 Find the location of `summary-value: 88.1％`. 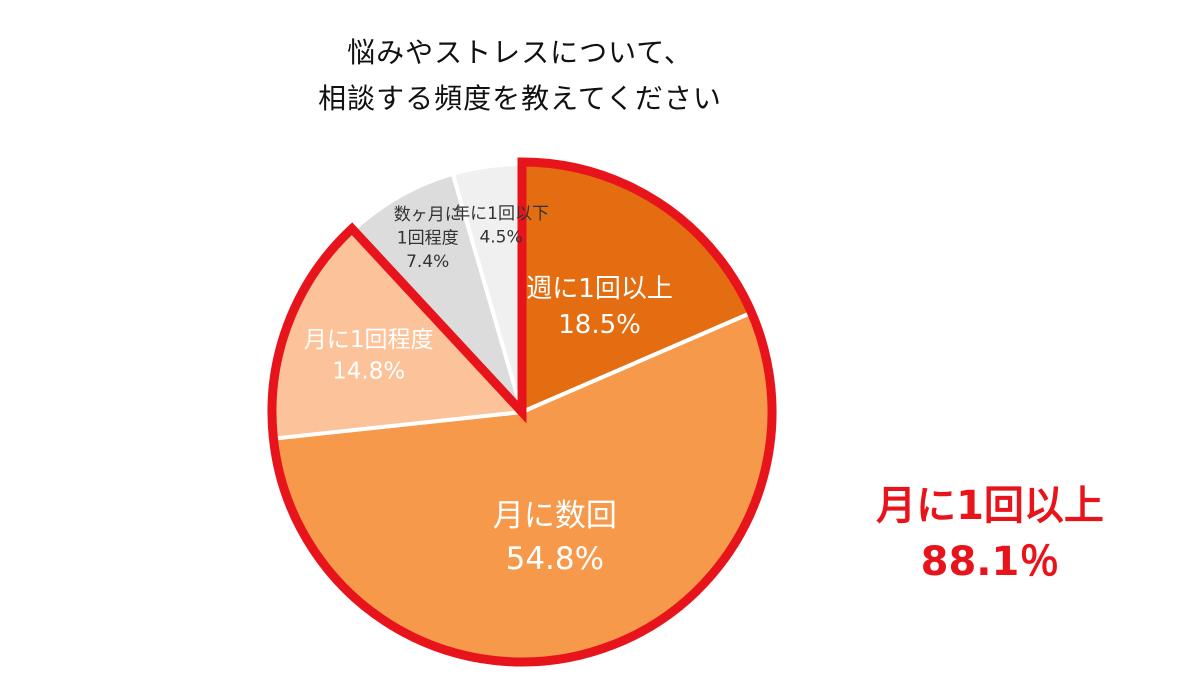

summary-value: 88.1％ is located at coordinates (990, 562).